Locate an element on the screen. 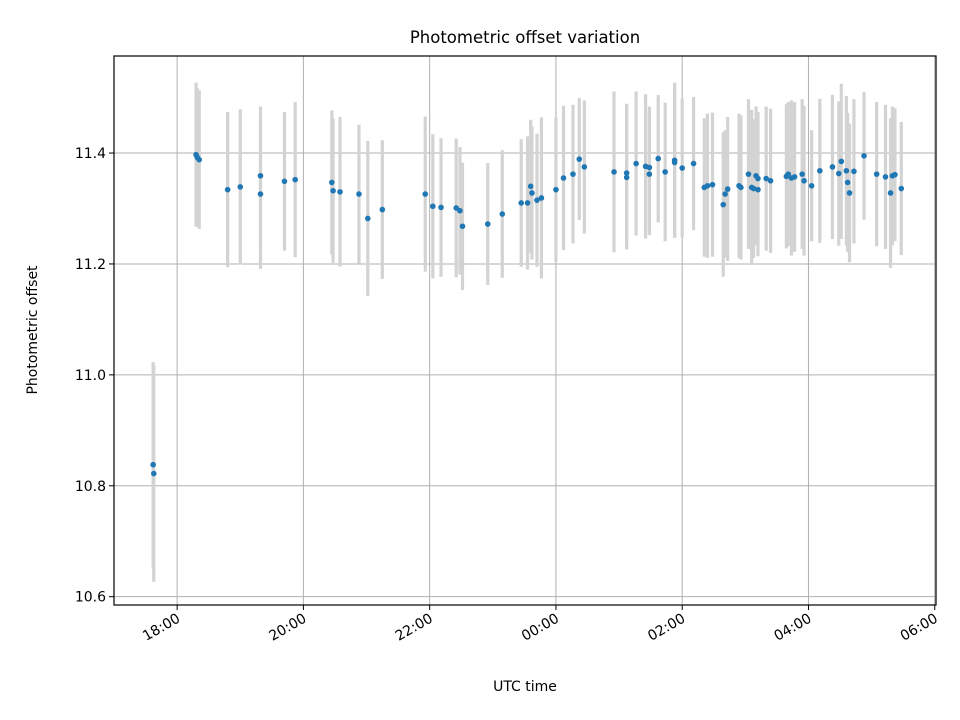  y-axis-label: Photometric offset is located at coordinates (33, 330).